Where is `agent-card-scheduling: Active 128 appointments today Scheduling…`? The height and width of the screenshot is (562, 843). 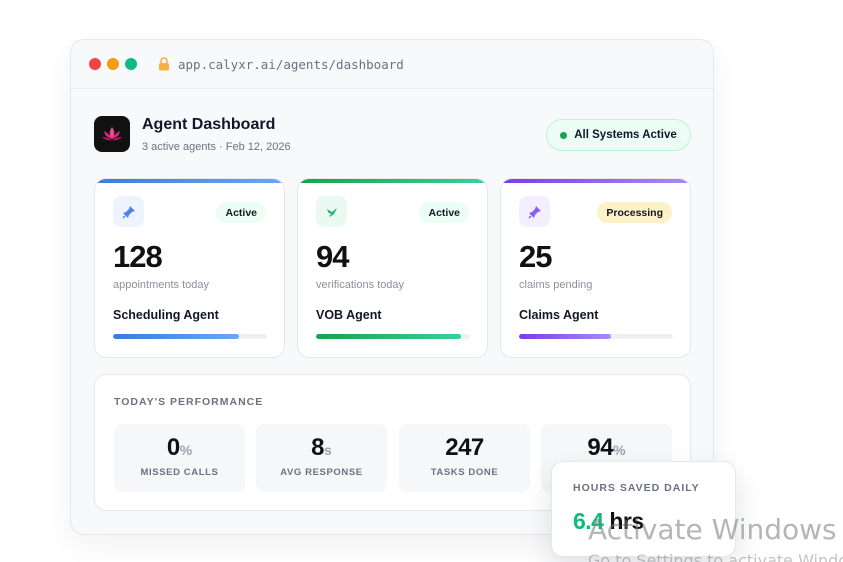 agent-card-scheduling: Active 128 appointments today Scheduling… is located at coordinates (189, 268).